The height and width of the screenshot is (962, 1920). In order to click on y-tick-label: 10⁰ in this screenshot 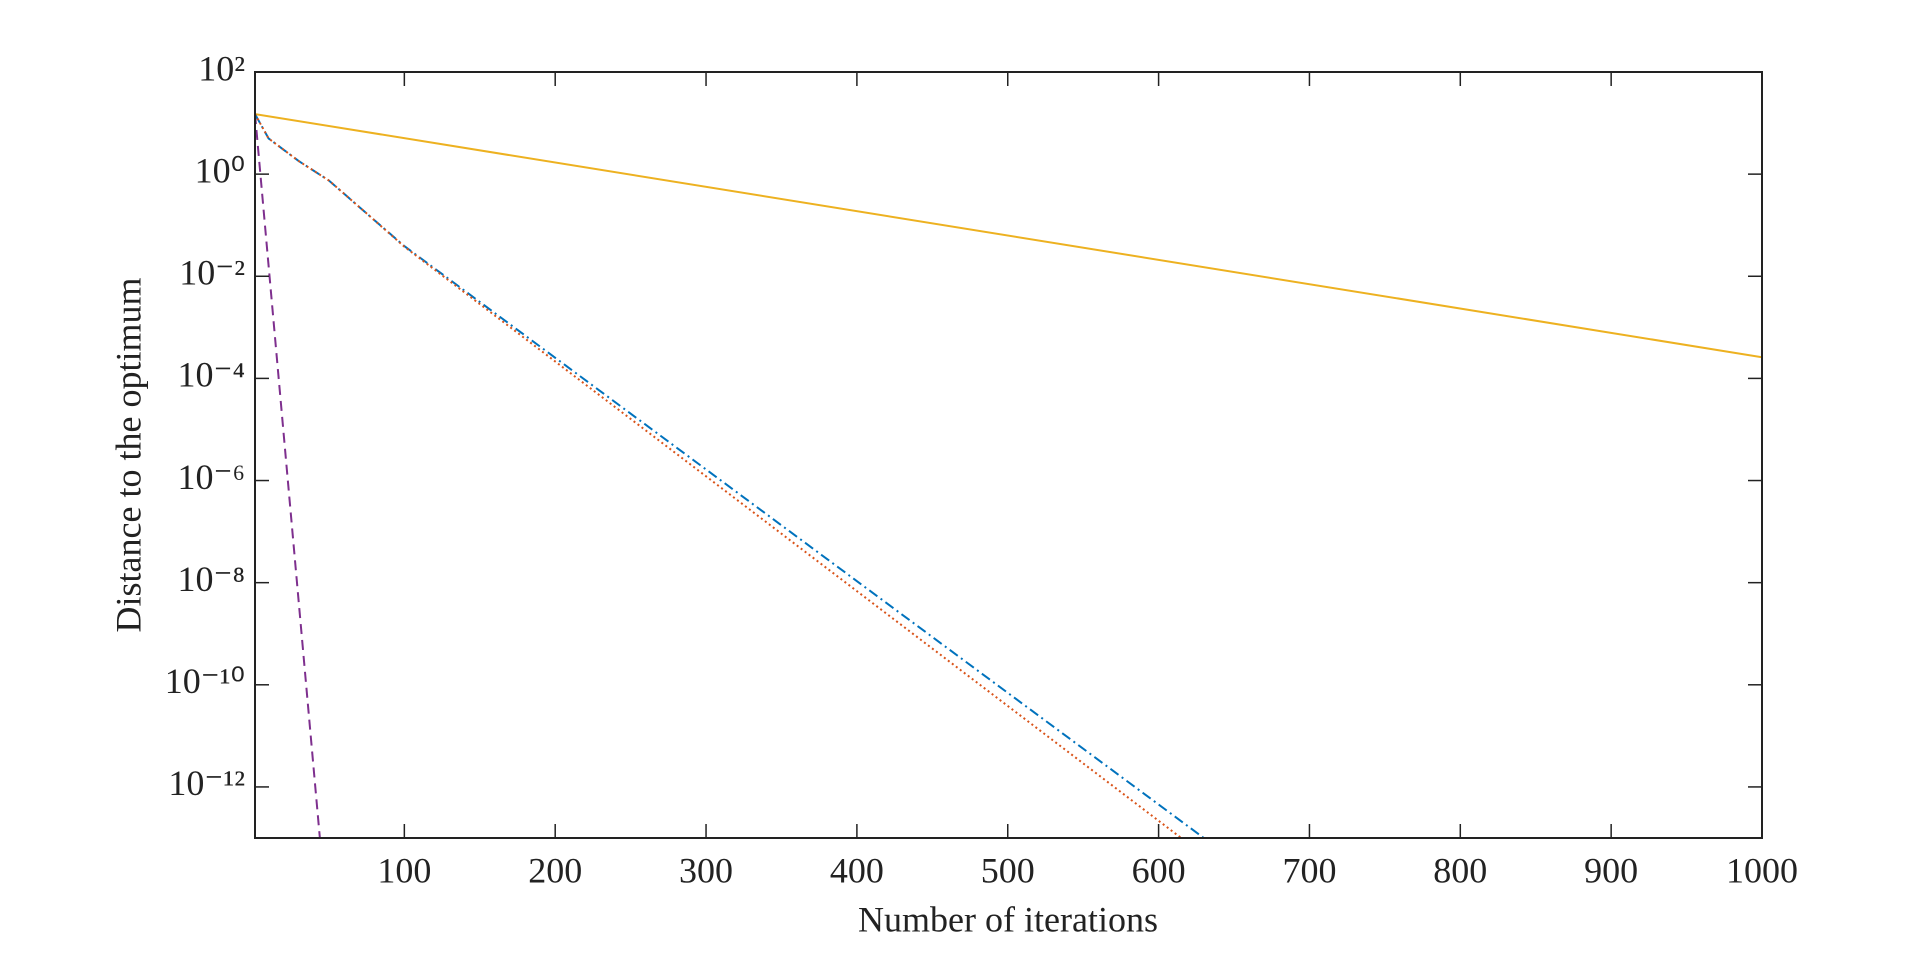, I will do `click(220, 170)`.